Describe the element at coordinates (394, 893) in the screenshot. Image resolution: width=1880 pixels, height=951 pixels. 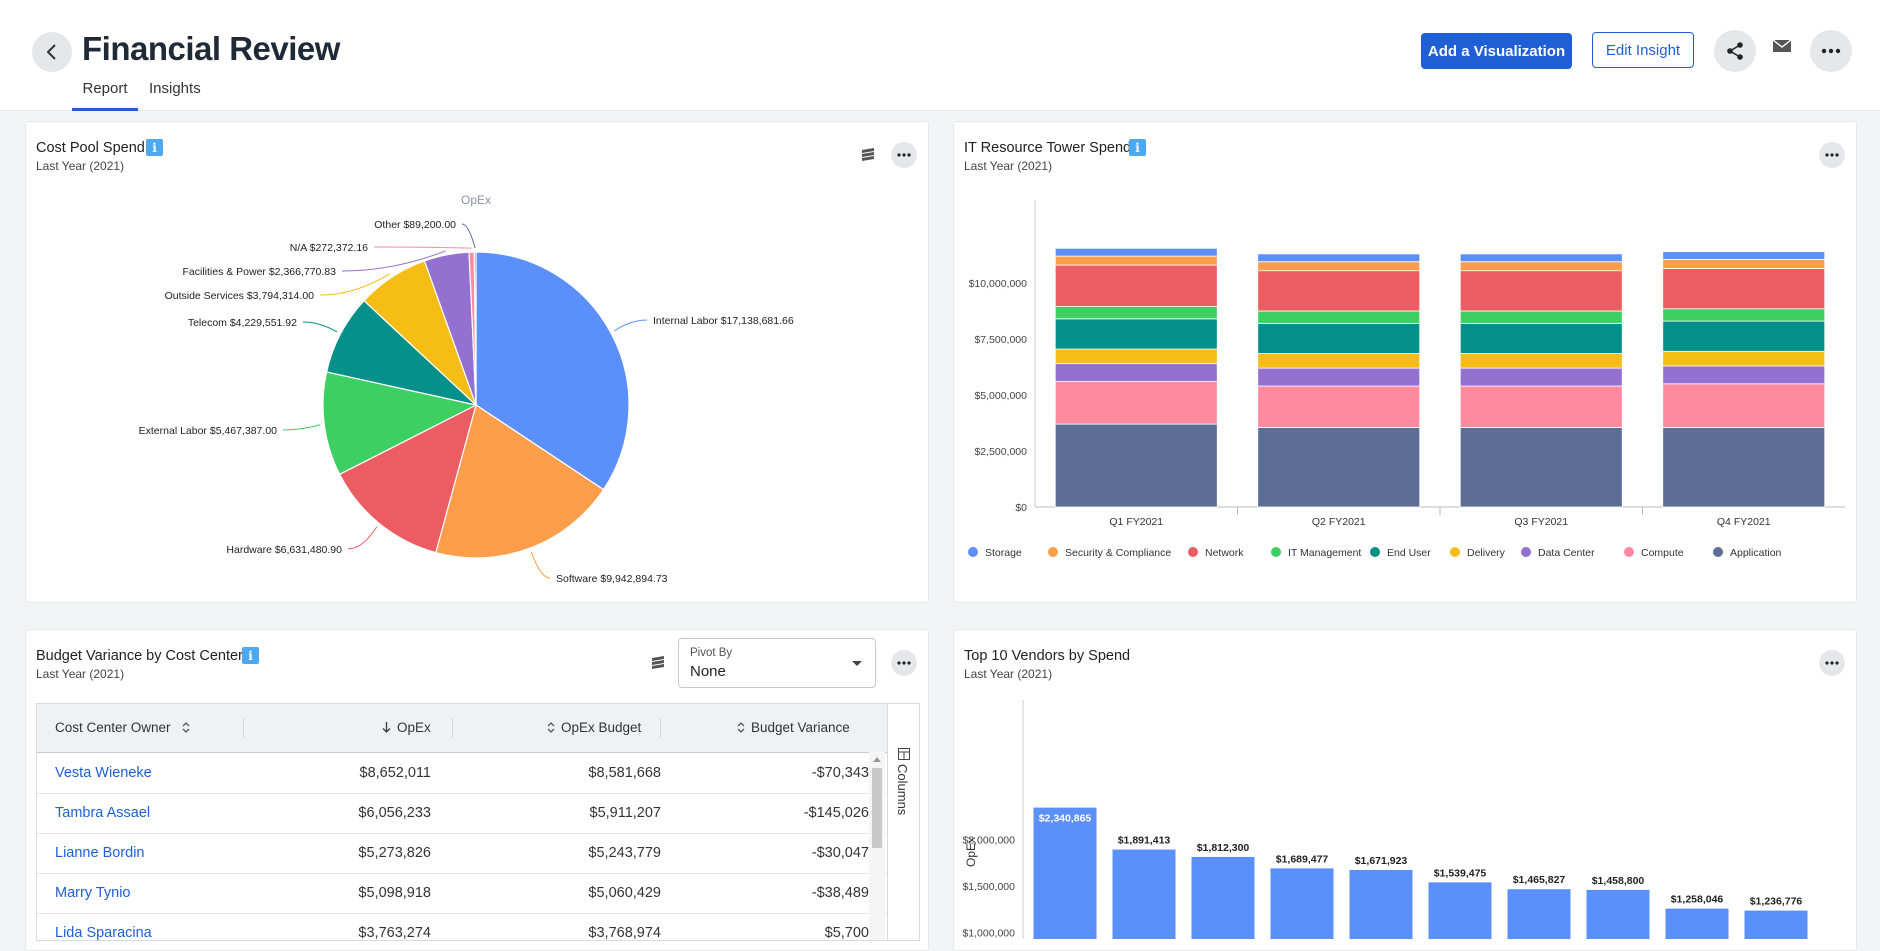
I see `cell-opex: $5,098,918` at that location.